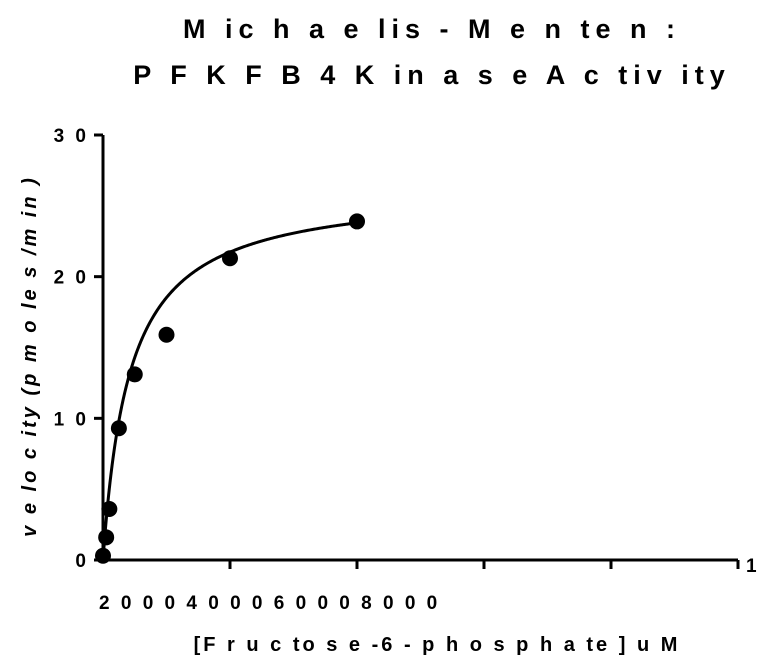 The width and height of the screenshot is (765, 658). I want to click on chart-title-line-1: M ic h a e lis - M e n te n :, so click(432, 29).